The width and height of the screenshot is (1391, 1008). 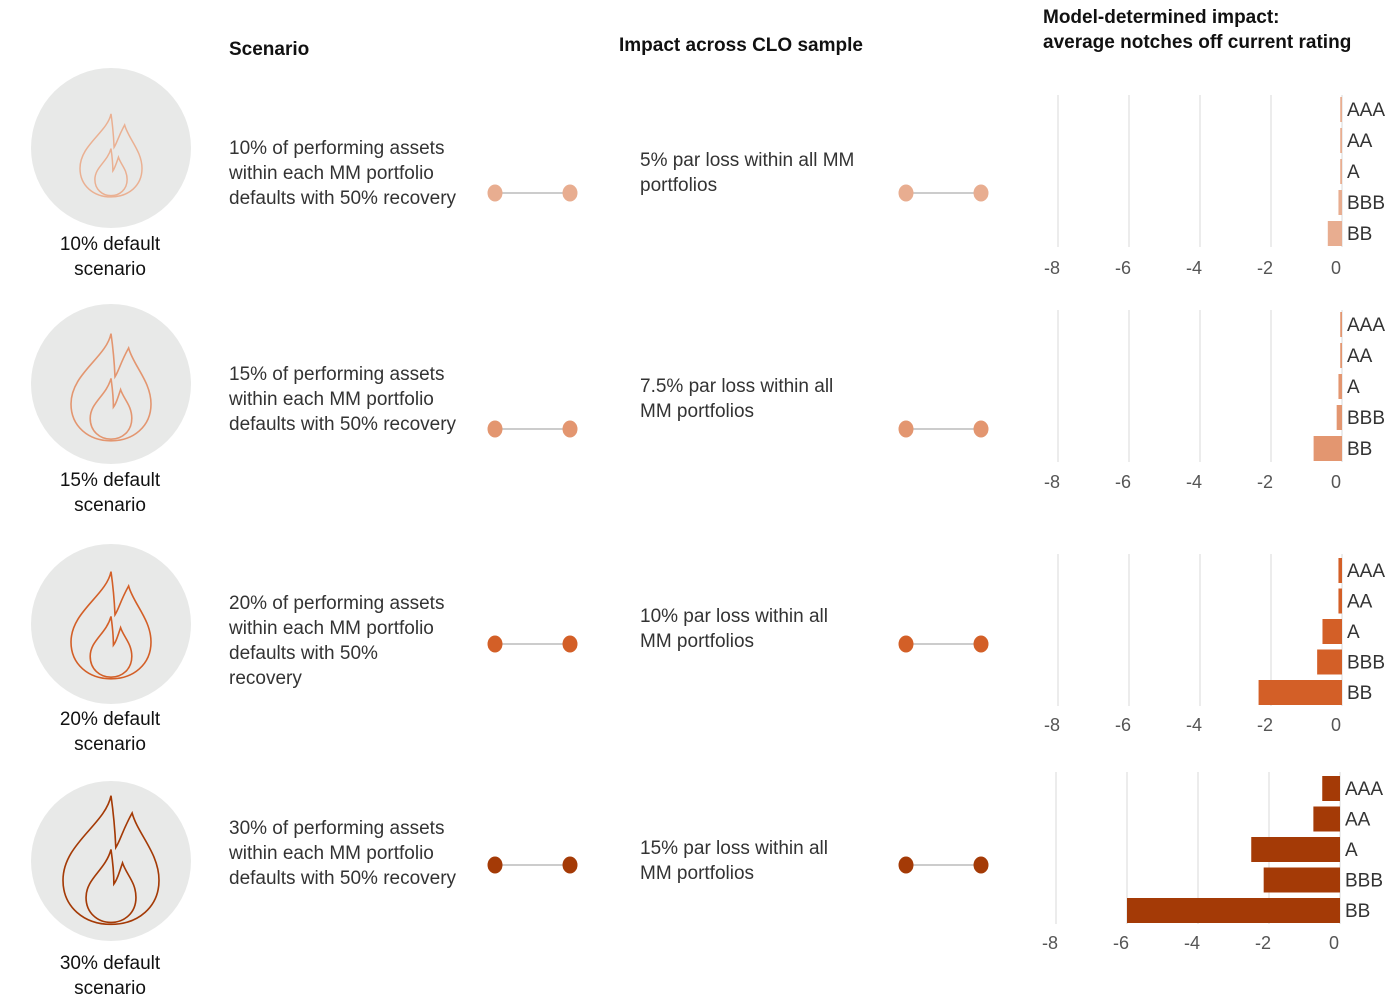 What do you see at coordinates (110, 719) in the screenshot?
I see `scenario-label-line1: 20% default` at bounding box center [110, 719].